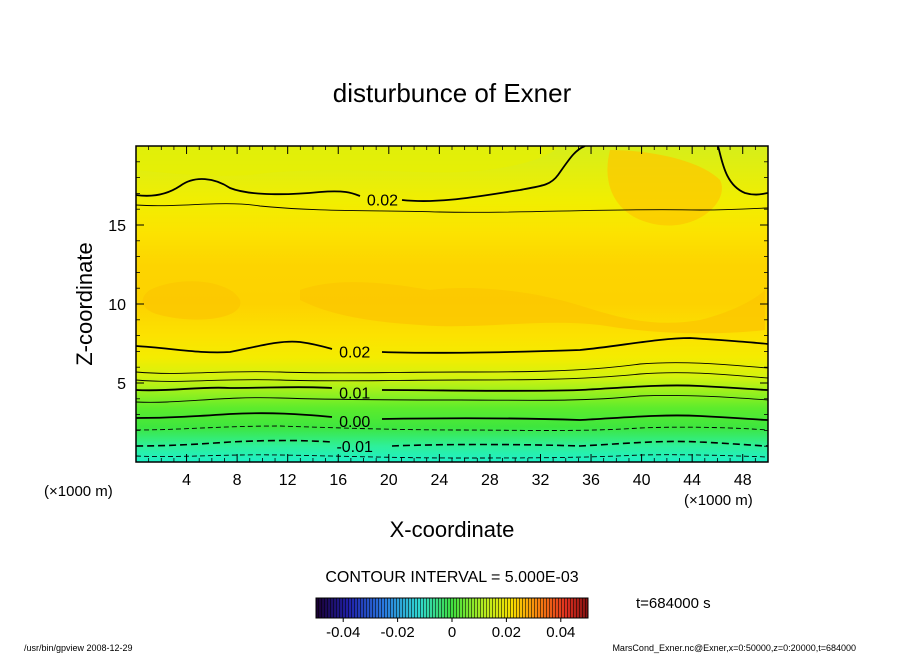 This screenshot has width=904, height=654. I want to click on y-tick-label: 5, so click(121, 384).